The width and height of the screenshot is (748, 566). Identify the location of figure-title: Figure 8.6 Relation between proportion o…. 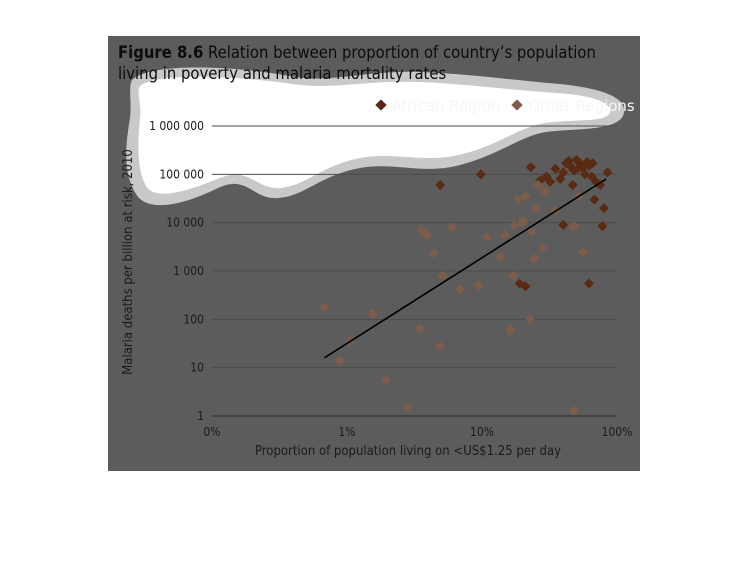
(375, 63).